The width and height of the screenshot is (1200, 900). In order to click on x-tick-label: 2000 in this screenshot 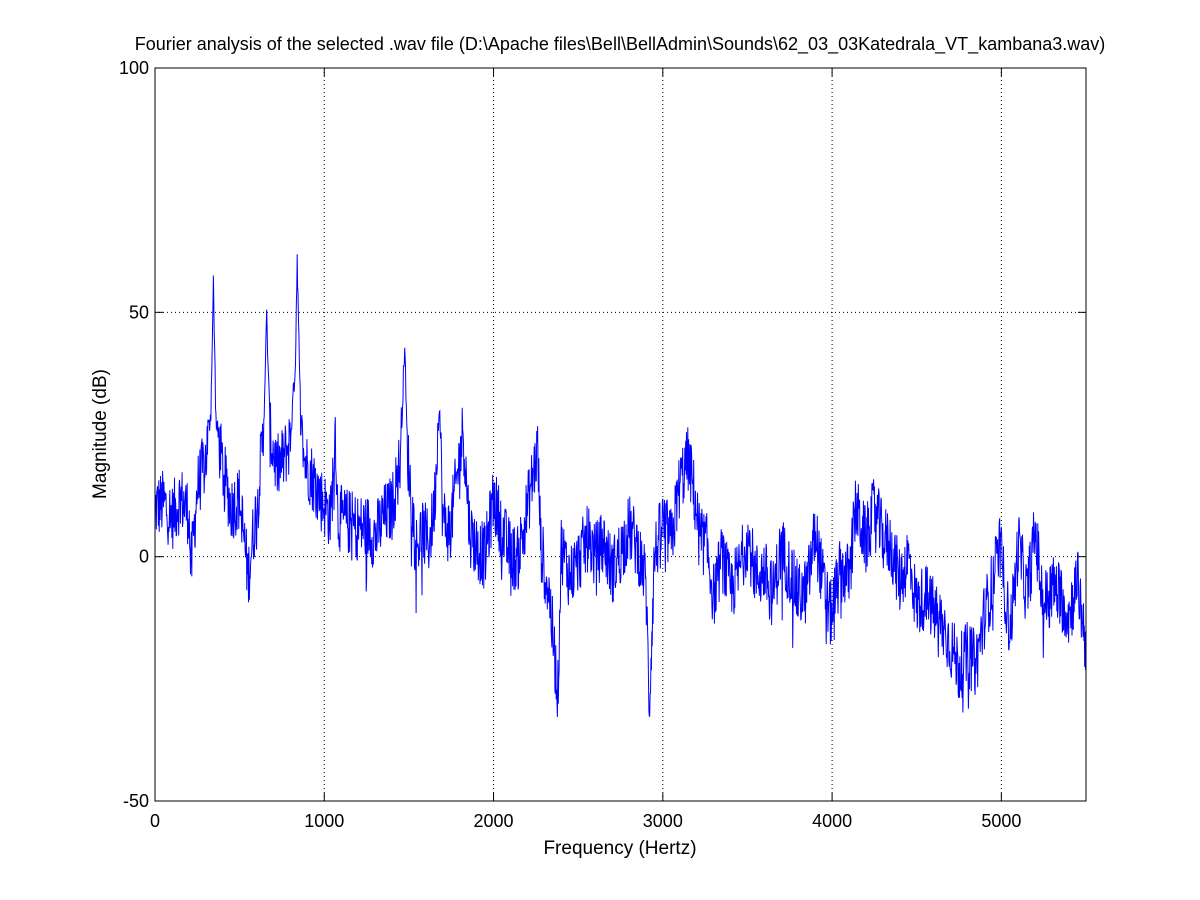, I will do `click(494, 821)`.